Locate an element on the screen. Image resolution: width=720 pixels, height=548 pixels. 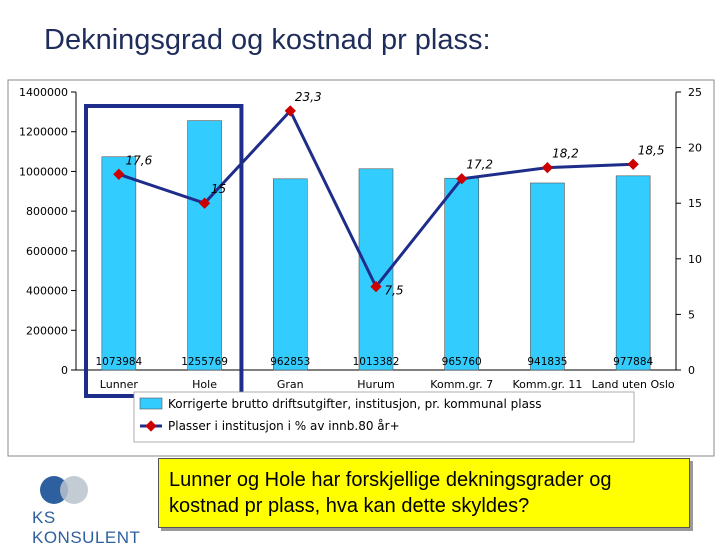
bar-value-label: 962853 is located at coordinates (290, 362).